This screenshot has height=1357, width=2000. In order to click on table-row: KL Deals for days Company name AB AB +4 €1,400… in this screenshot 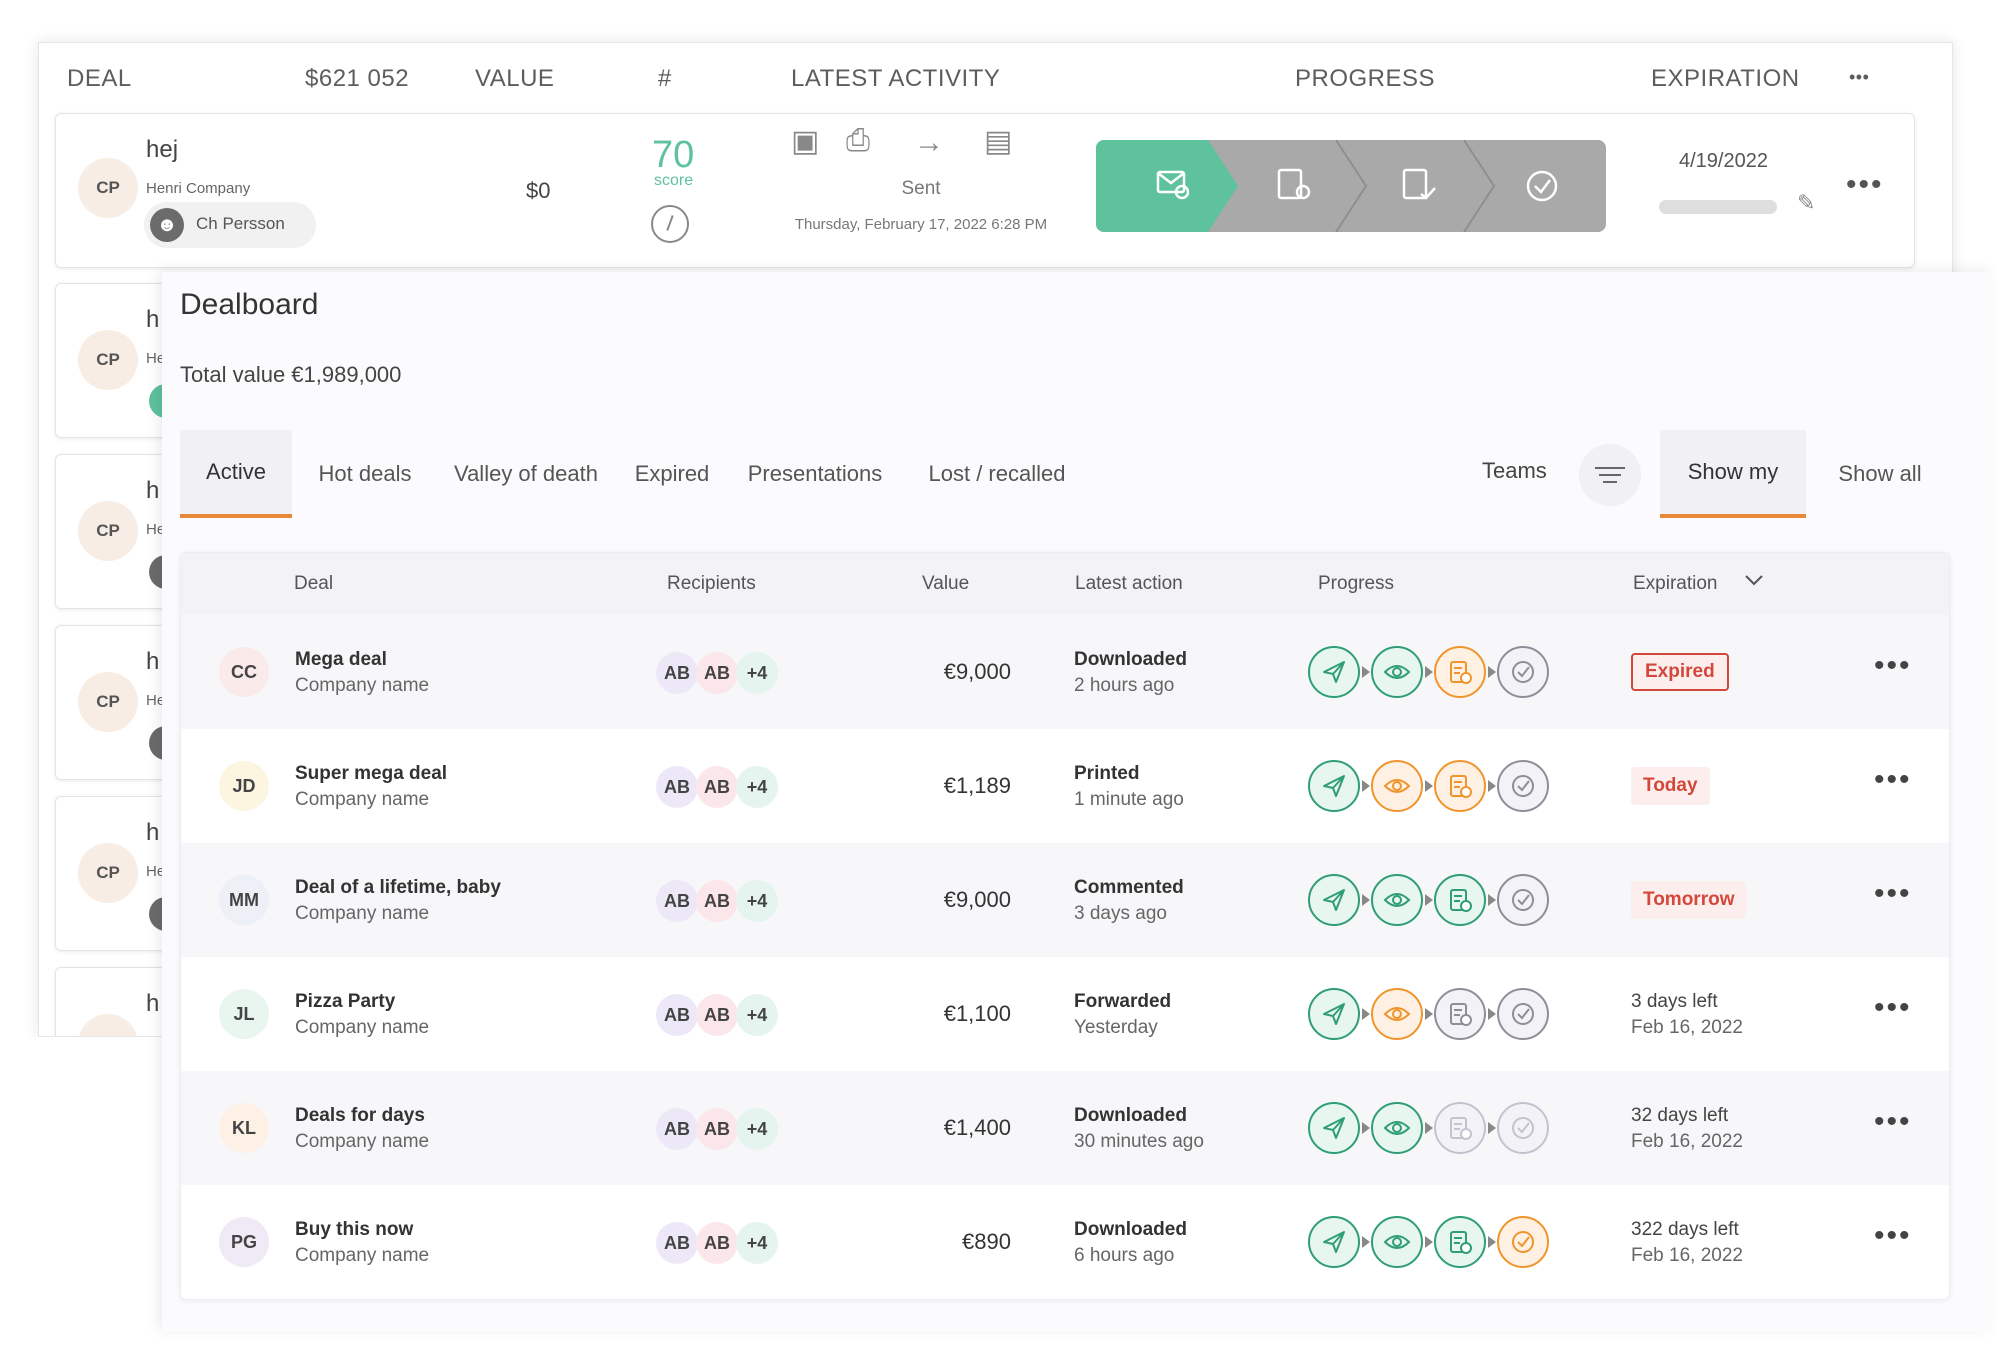, I will do `click(1065, 1128)`.